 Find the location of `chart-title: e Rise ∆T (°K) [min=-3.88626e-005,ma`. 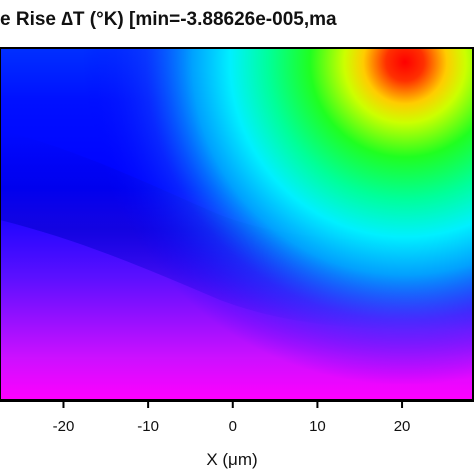

chart-title: e Rise ∆T (°K) [min=-3.88626e-005,ma is located at coordinates (168, 19).